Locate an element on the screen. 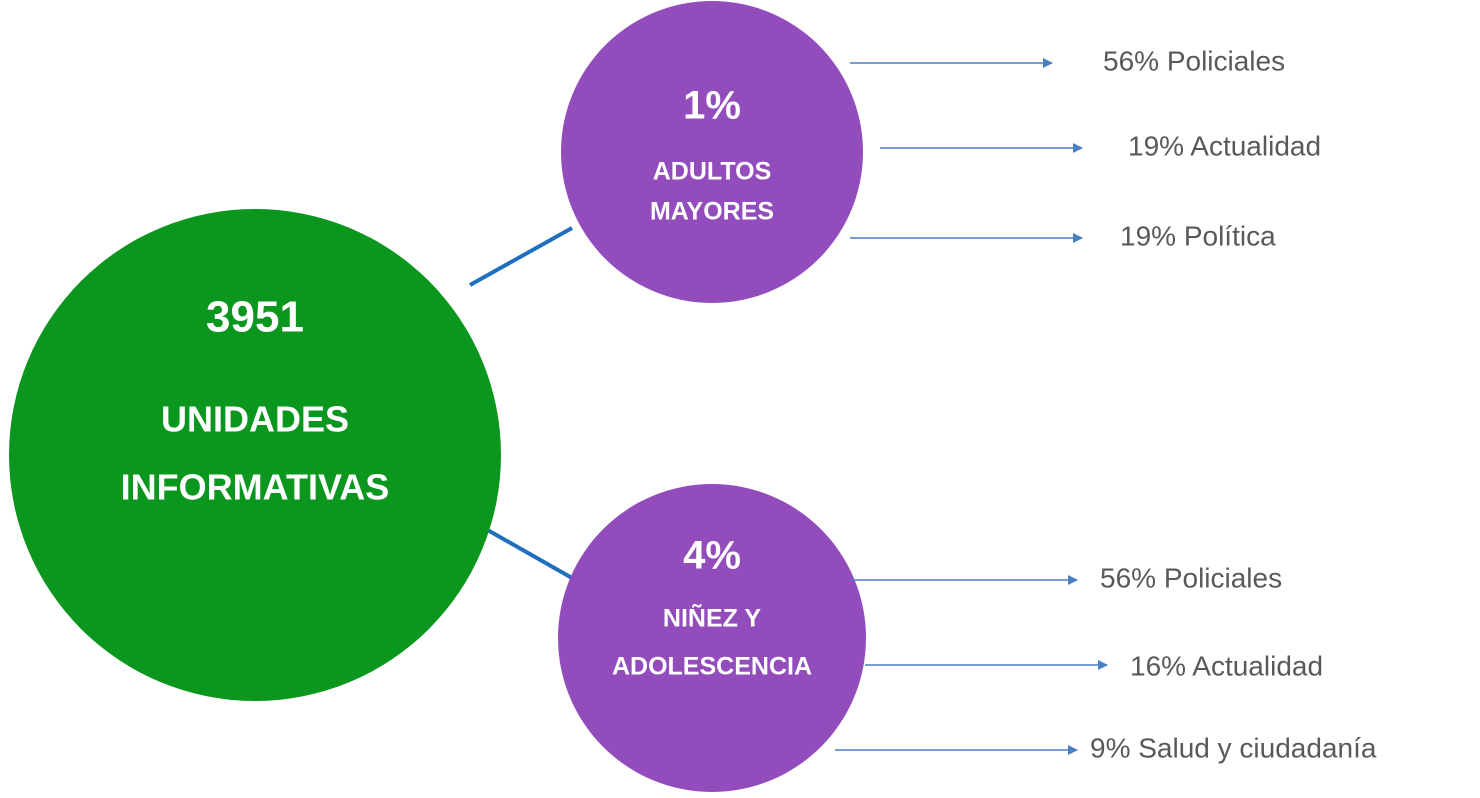 The width and height of the screenshot is (1480, 798). item-label: 9% Salud y ciudadanía is located at coordinates (1233, 747).